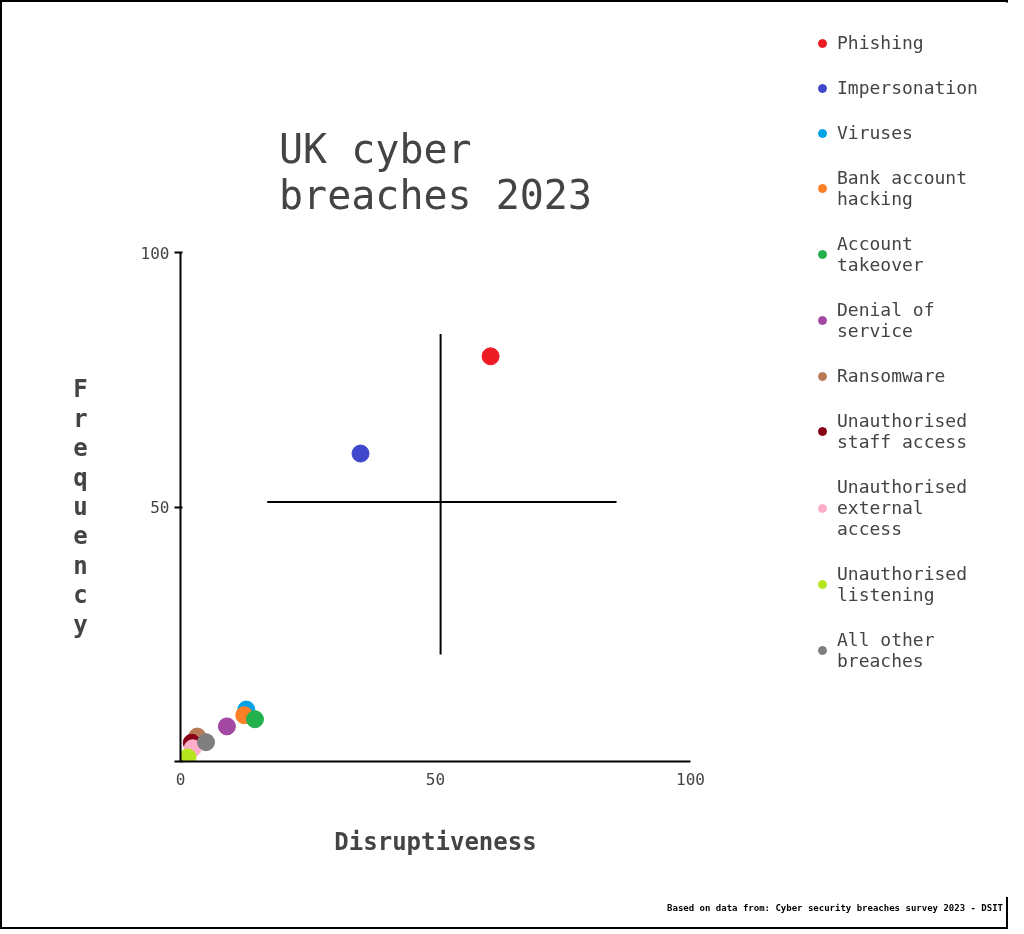 This screenshot has height=934, width=1024. I want to click on text: Frequency, so click(80, 507).